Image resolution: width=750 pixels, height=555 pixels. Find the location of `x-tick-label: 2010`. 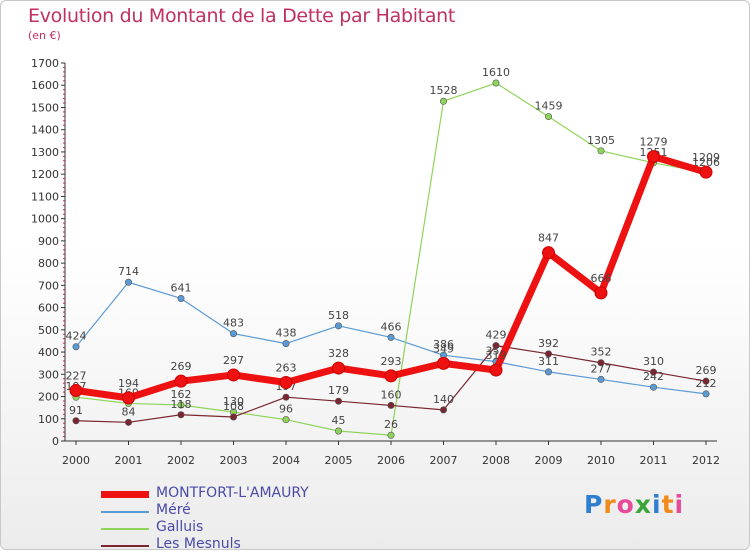

x-tick-label: 2010 is located at coordinates (601, 460).